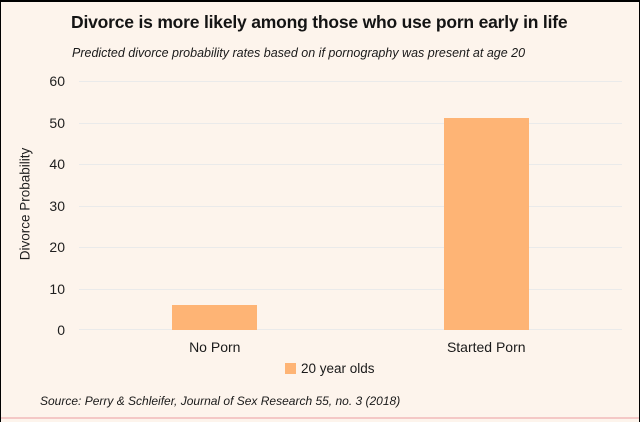 Image resolution: width=640 pixels, height=422 pixels. What do you see at coordinates (61, 330) in the screenshot?
I see `y-tick-label-0: 0` at bounding box center [61, 330].